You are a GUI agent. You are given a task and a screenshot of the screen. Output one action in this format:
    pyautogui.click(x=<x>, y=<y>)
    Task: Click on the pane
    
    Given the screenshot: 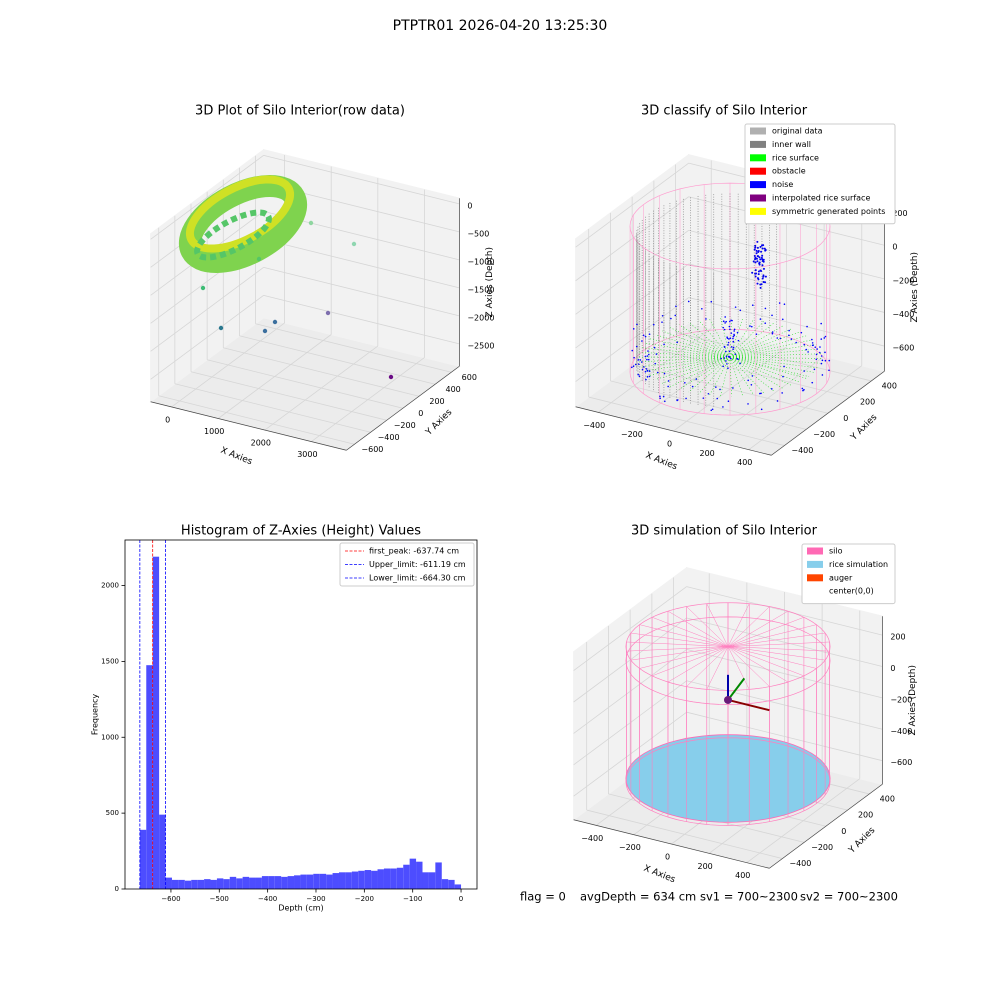 What is the action you would take?
    pyautogui.click(x=361, y=258)
    